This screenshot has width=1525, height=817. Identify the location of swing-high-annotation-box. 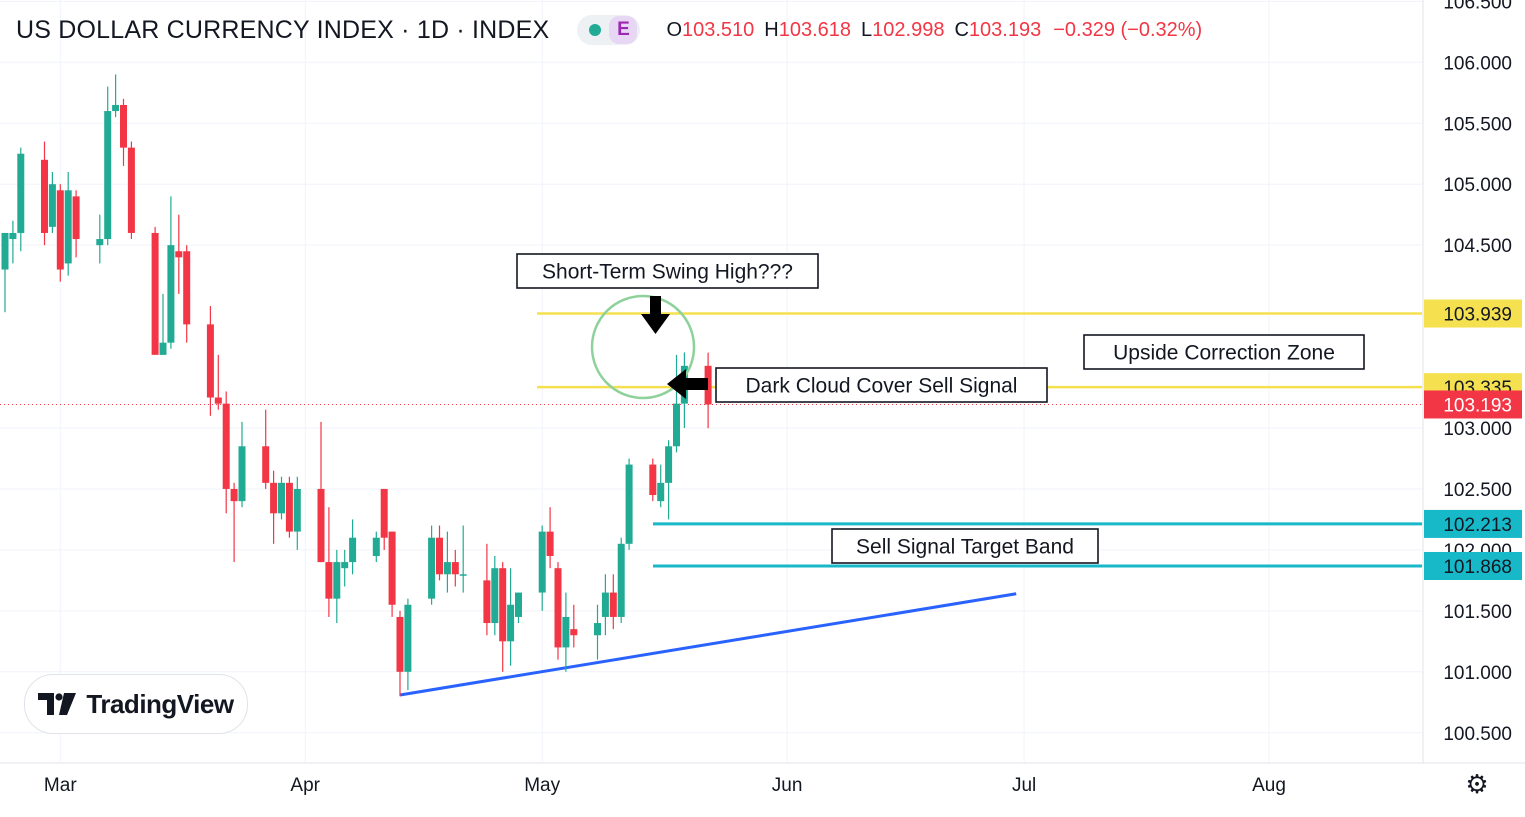
(667, 271).